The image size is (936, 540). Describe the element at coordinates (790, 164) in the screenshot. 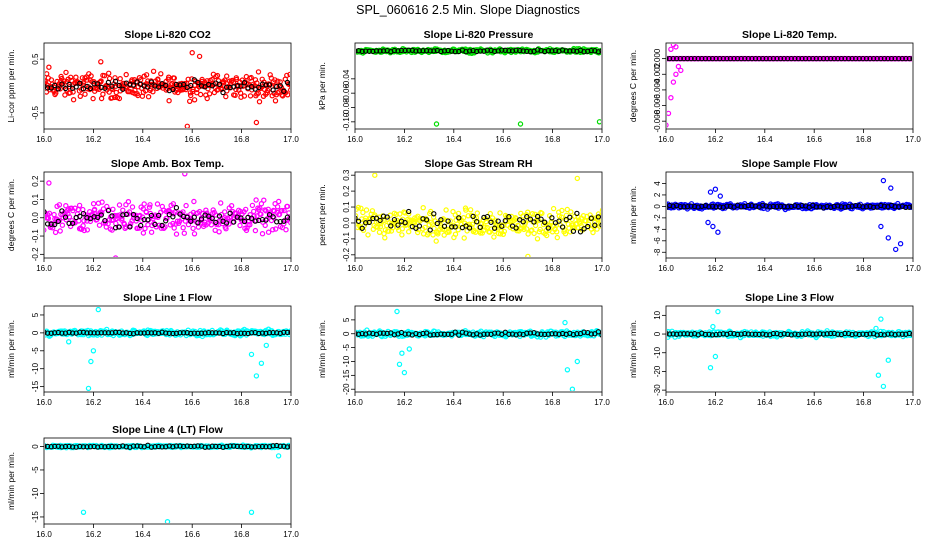

I see `chart-title: Slope Sample Flow` at that location.